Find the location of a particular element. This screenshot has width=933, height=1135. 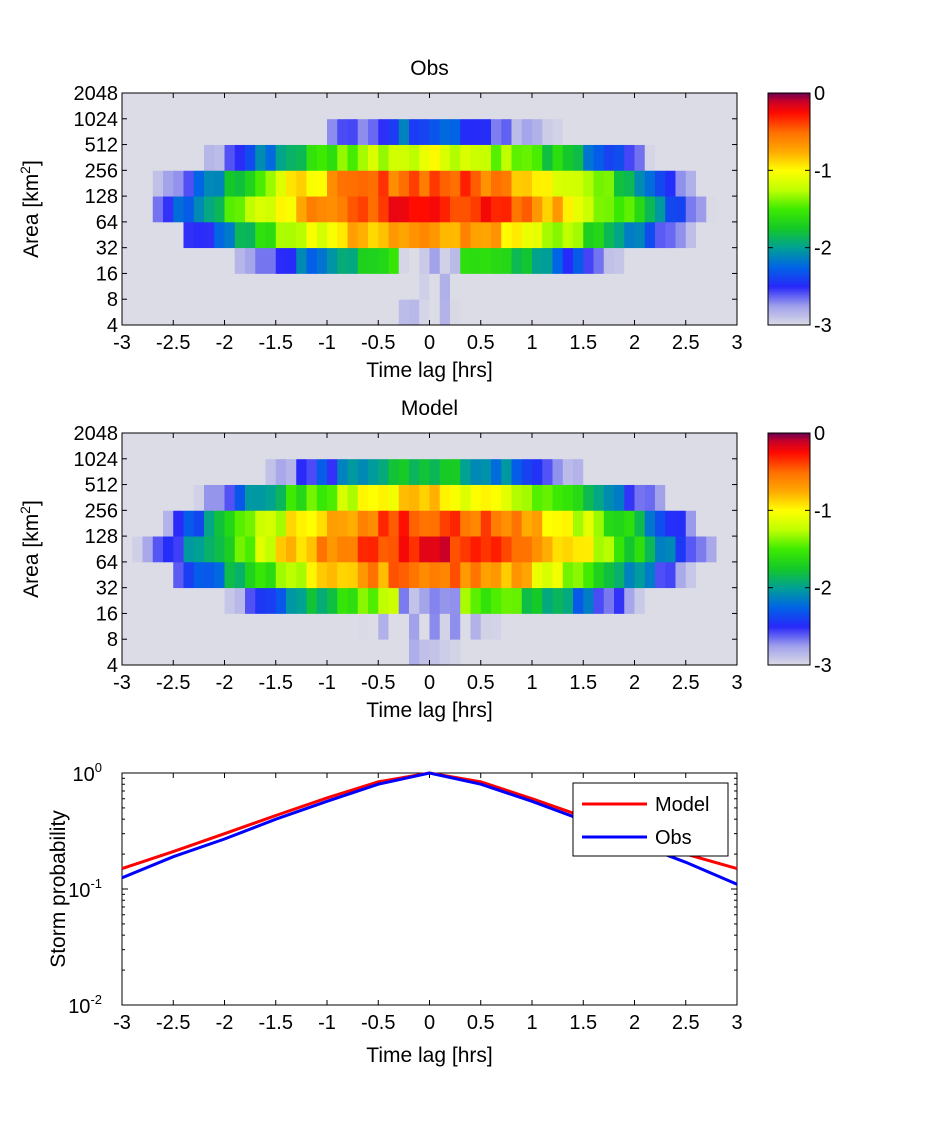

y-tick-label: 1024 is located at coordinates (96, 460).